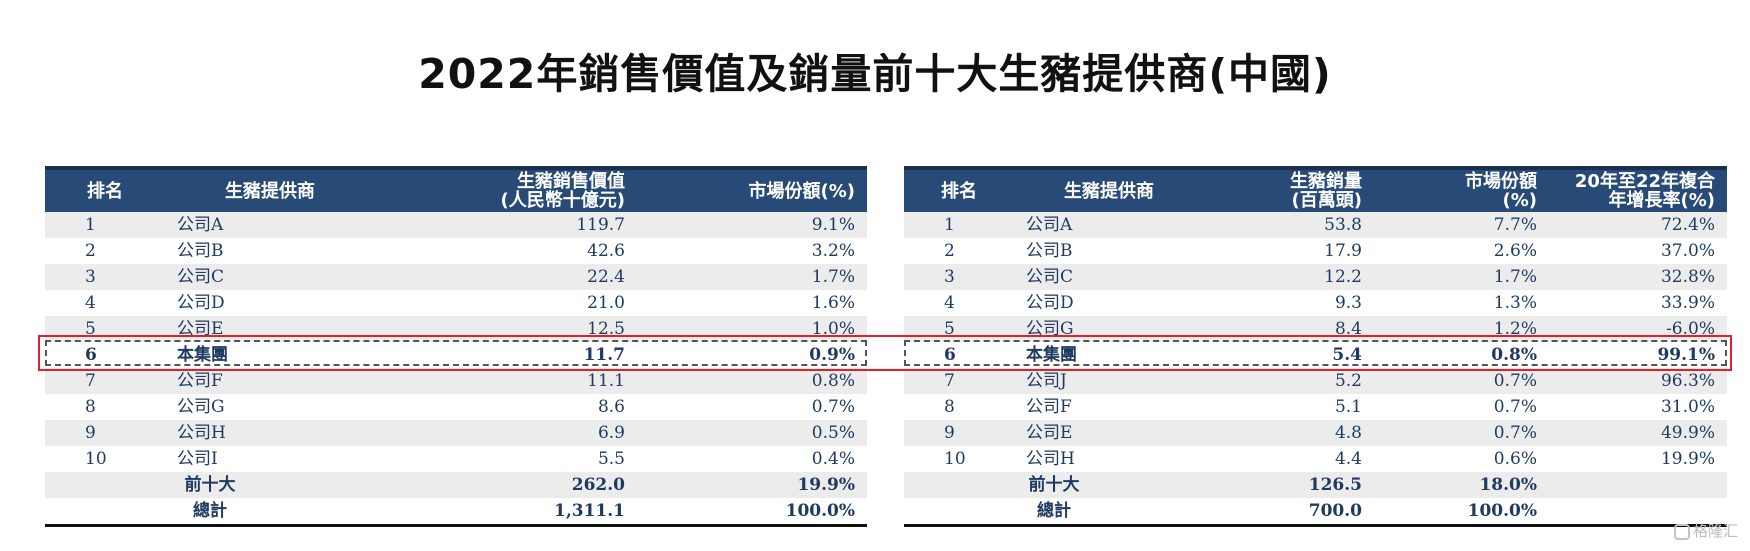  I want to click on rank-cell: 6, so click(950, 355).